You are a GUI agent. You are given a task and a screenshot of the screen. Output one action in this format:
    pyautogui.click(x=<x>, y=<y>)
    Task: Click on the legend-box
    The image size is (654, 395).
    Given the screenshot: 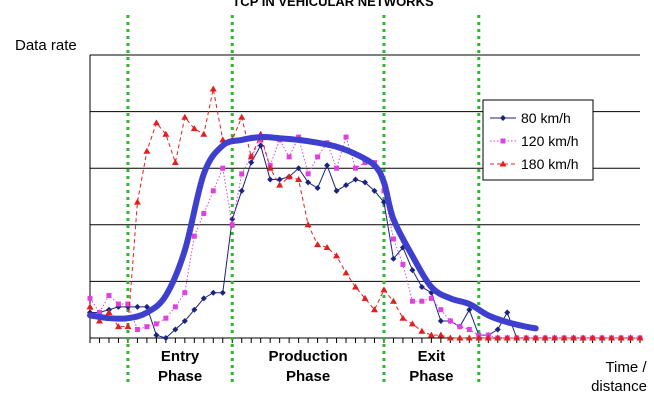 What is the action you would take?
    pyautogui.click(x=538, y=140)
    